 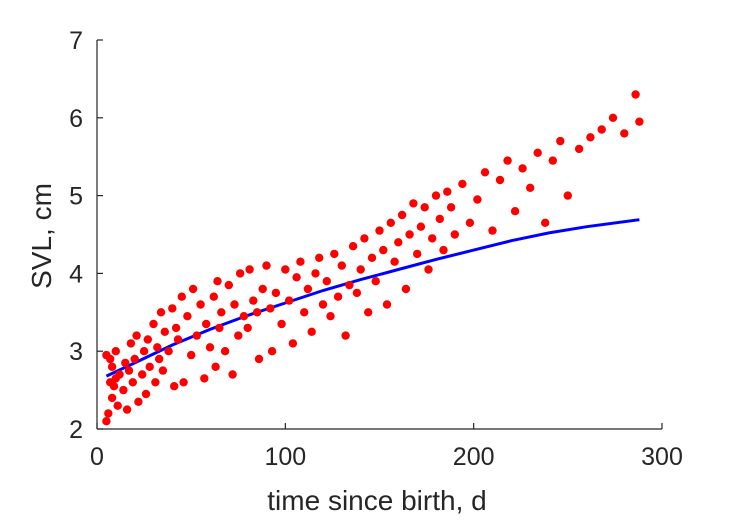 I want to click on y-tick-label: 3, so click(x=76, y=352).